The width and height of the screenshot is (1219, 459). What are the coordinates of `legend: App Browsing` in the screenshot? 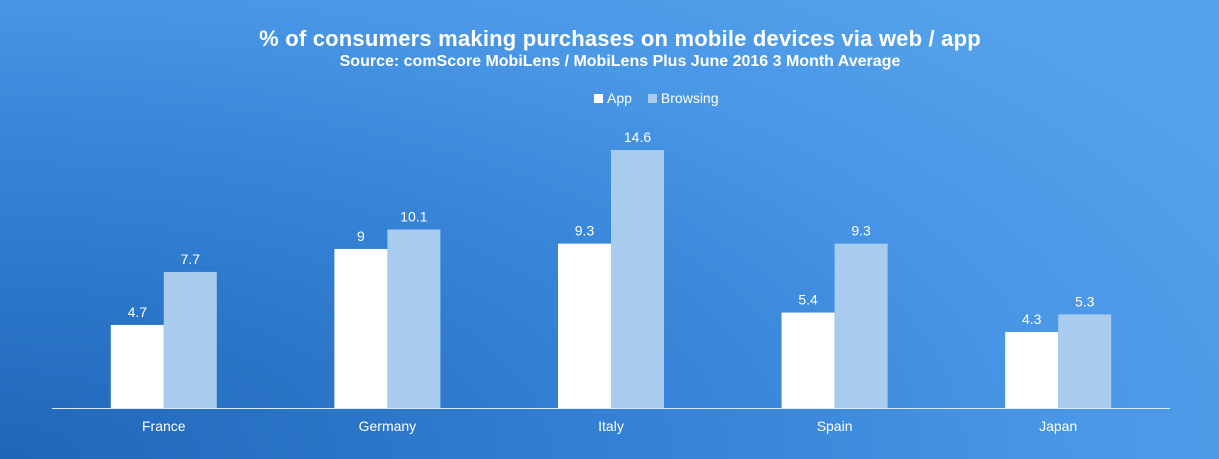 It's located at (656, 98).